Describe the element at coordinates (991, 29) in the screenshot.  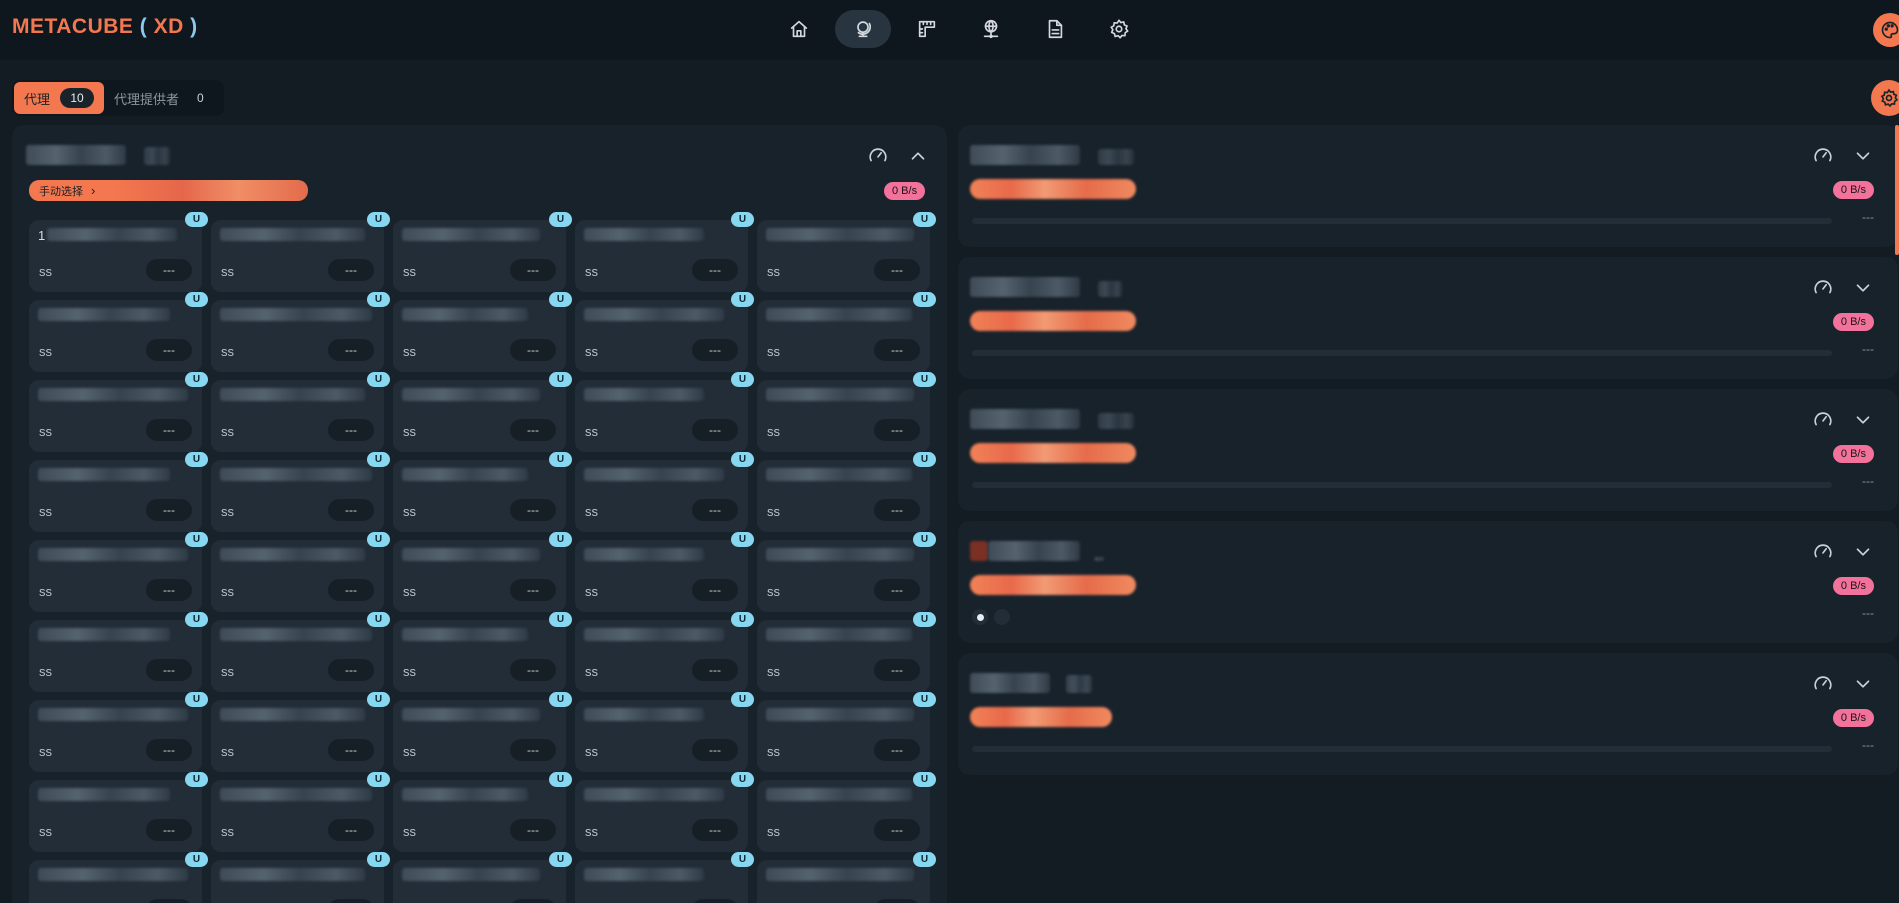
I see `nav-connections-button` at that location.